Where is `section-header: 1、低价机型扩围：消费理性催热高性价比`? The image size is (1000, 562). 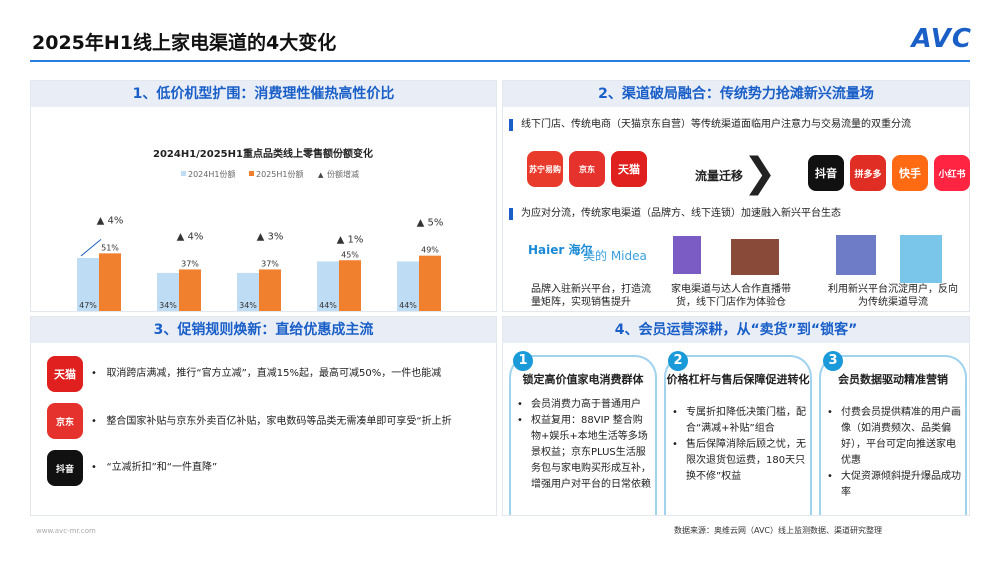
section-header: 1、低价机型扩围：消费理性催热高性价比 is located at coordinates (263, 94).